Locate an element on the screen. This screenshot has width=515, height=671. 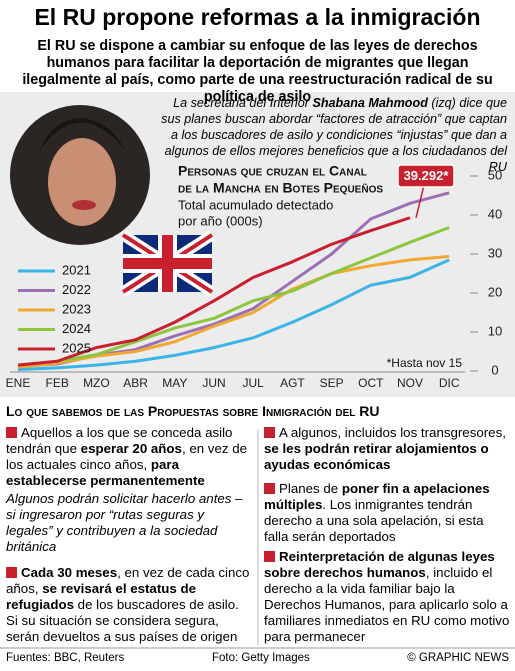
x-tick-label: AGT is located at coordinates (292, 383).